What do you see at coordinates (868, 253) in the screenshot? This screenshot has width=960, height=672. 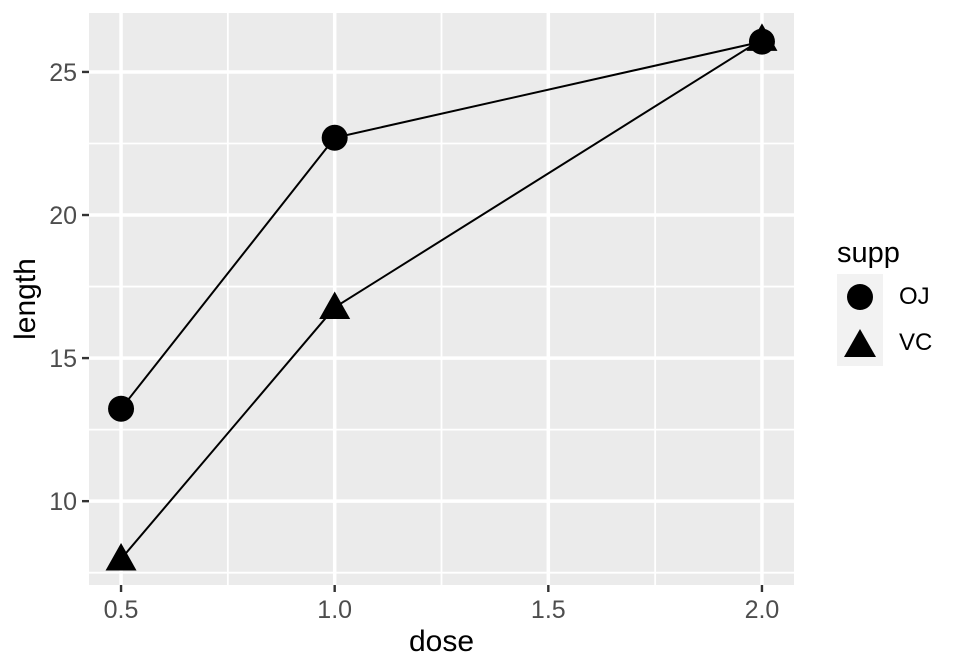 I see `legend-title: supp` at bounding box center [868, 253].